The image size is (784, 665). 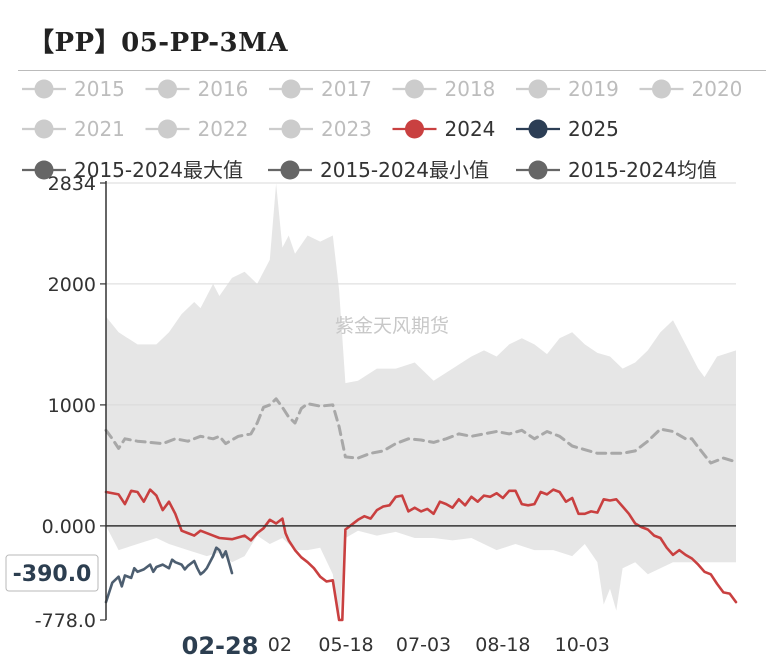 What do you see at coordinates (158, 43) in the screenshot?
I see `chart-title: 【PP】05-PP-3MA` at bounding box center [158, 43].